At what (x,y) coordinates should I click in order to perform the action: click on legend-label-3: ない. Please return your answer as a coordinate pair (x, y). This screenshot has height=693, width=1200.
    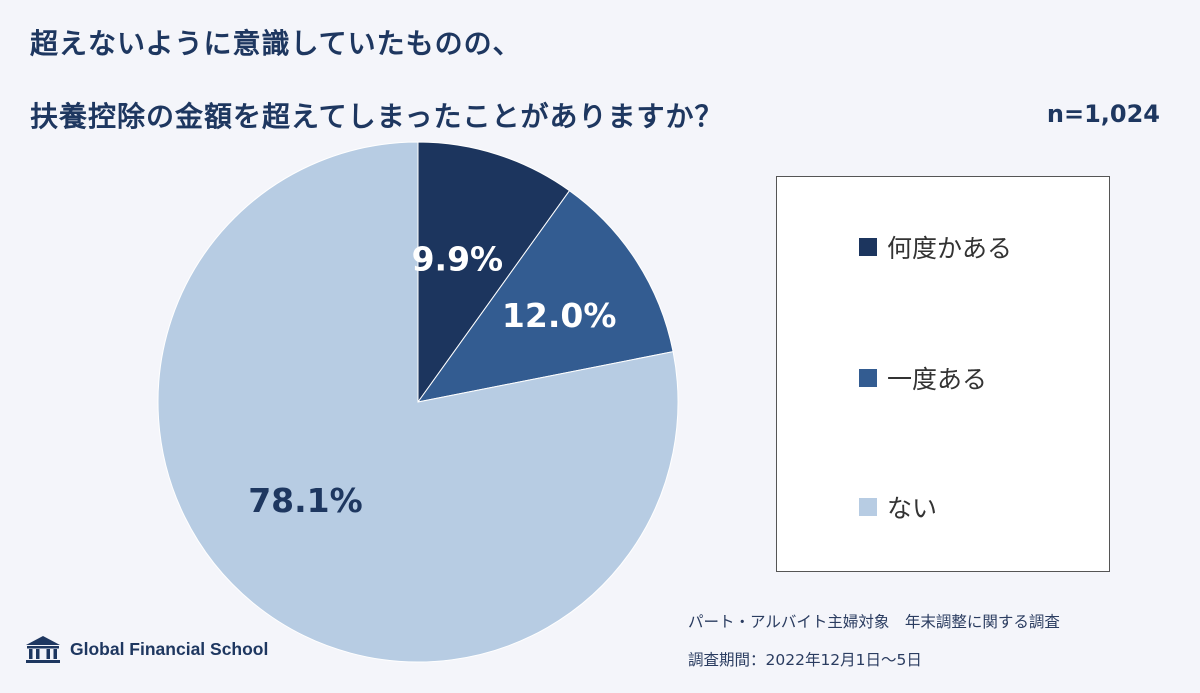
    Looking at the image, I should click on (912, 508).